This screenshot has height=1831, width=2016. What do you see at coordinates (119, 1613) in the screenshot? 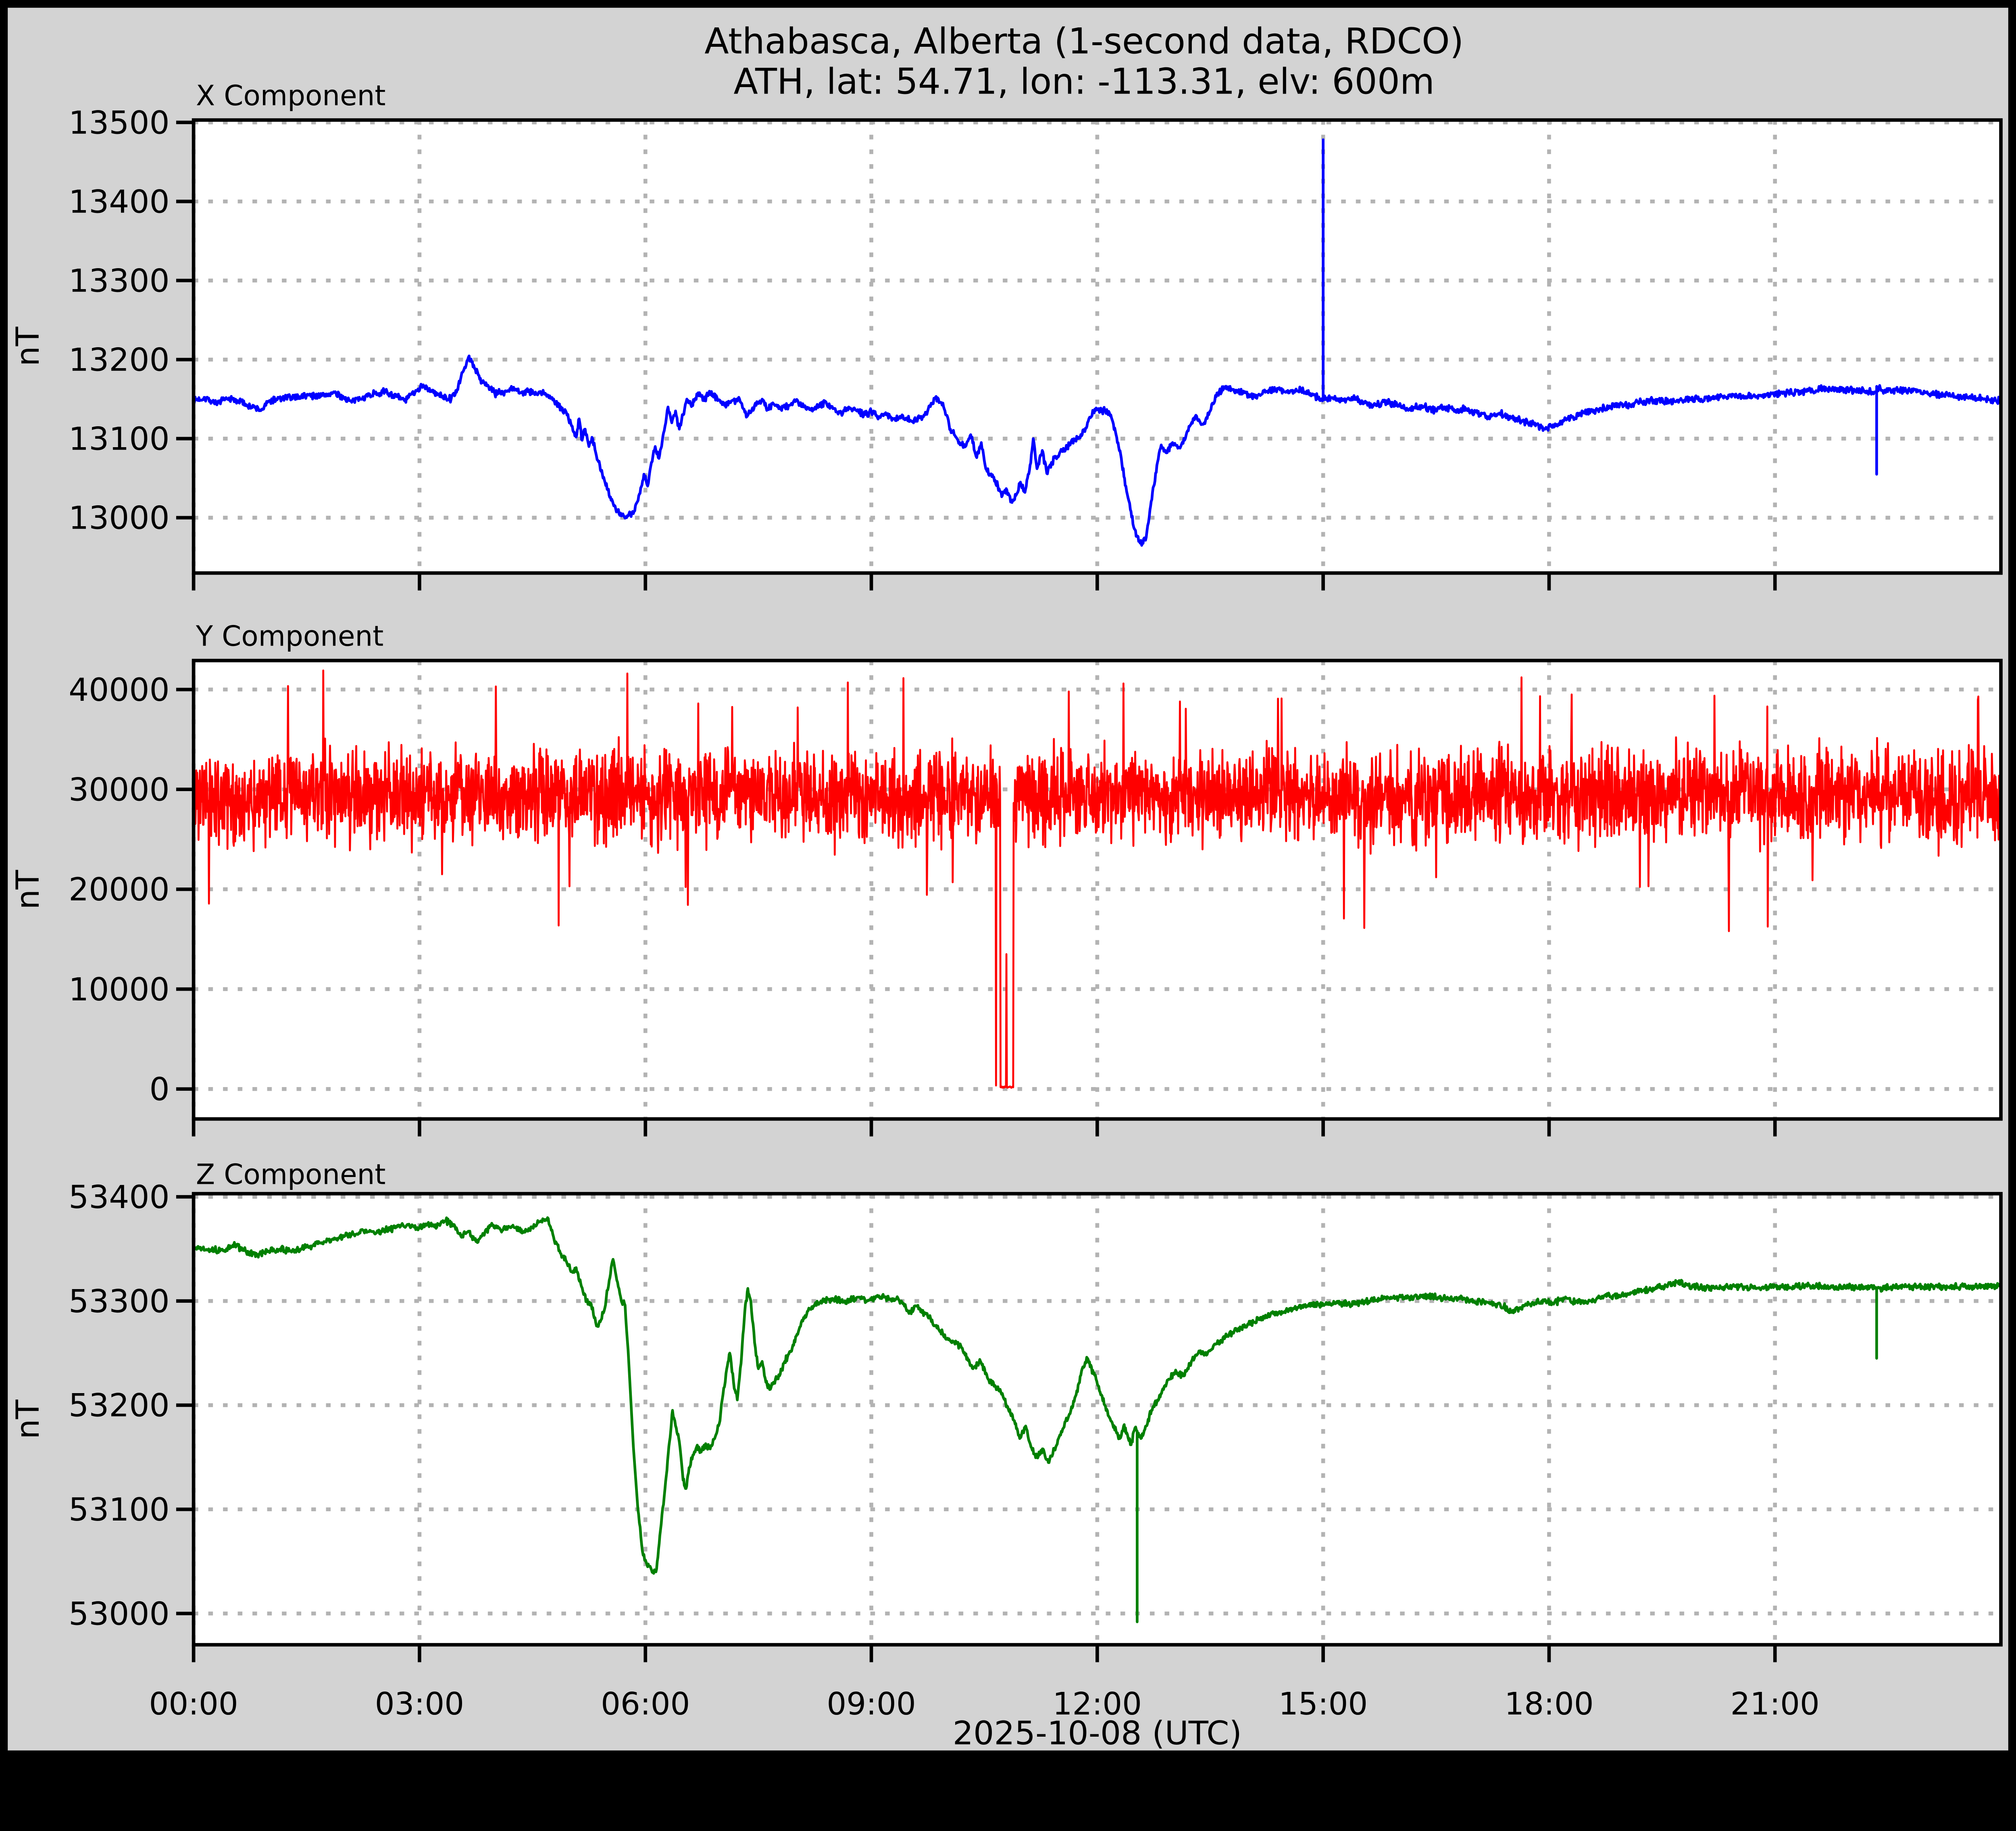
I see `y-tick-label: 53000` at bounding box center [119, 1613].